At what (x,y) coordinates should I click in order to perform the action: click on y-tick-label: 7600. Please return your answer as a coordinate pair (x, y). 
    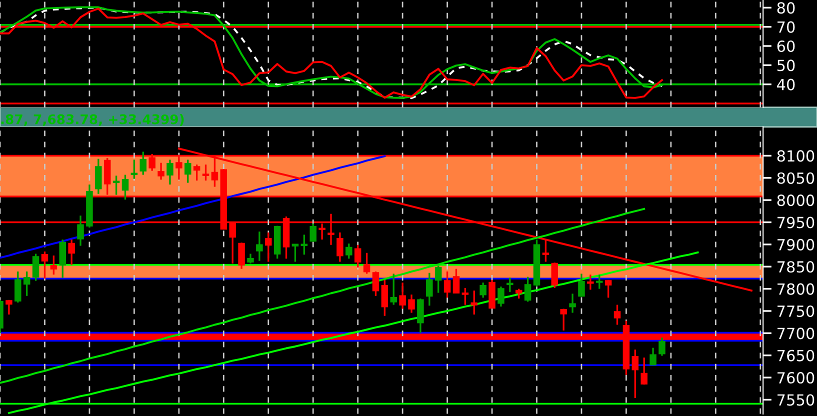
    Looking at the image, I should click on (796, 378).